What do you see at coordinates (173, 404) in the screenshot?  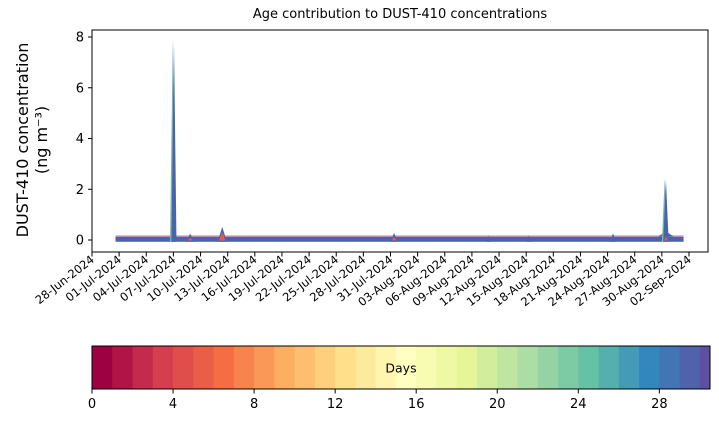 I see `colorbar-tick-label: 4` at bounding box center [173, 404].